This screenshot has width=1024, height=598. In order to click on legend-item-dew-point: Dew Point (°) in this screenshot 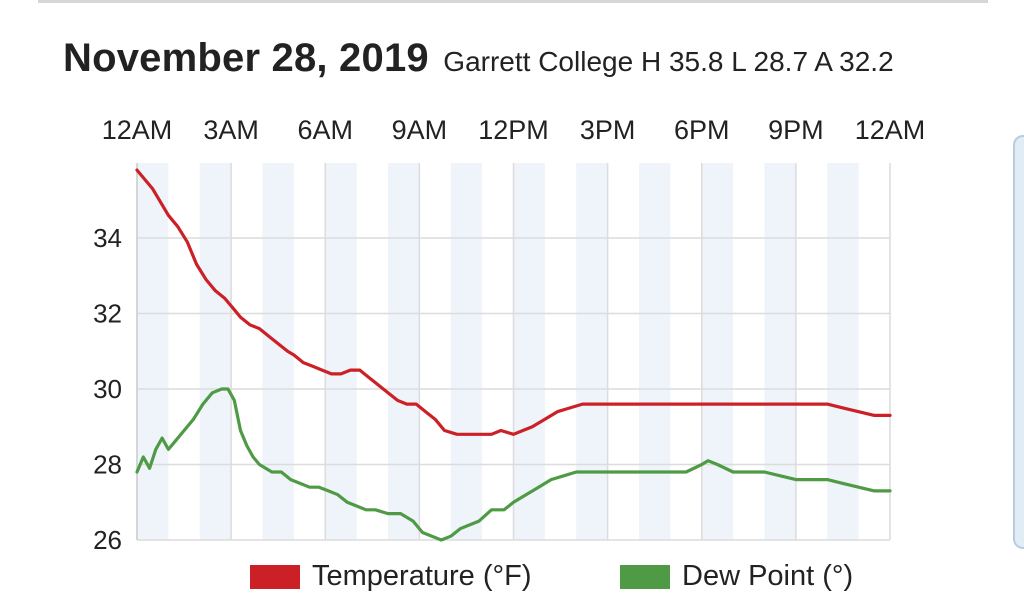, I will do `click(736, 576)`.